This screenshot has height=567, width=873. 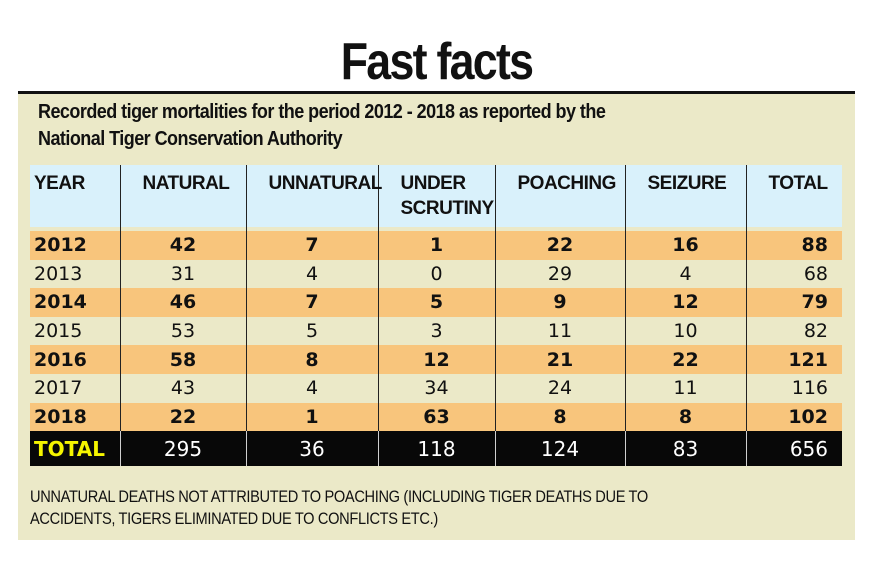 I want to click on cell-year: 2018, so click(x=60, y=416).